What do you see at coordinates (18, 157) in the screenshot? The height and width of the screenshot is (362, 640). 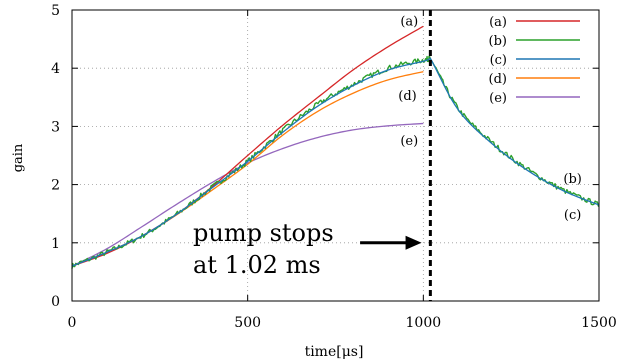 I see `y-axis-label: gain` at bounding box center [18, 157].